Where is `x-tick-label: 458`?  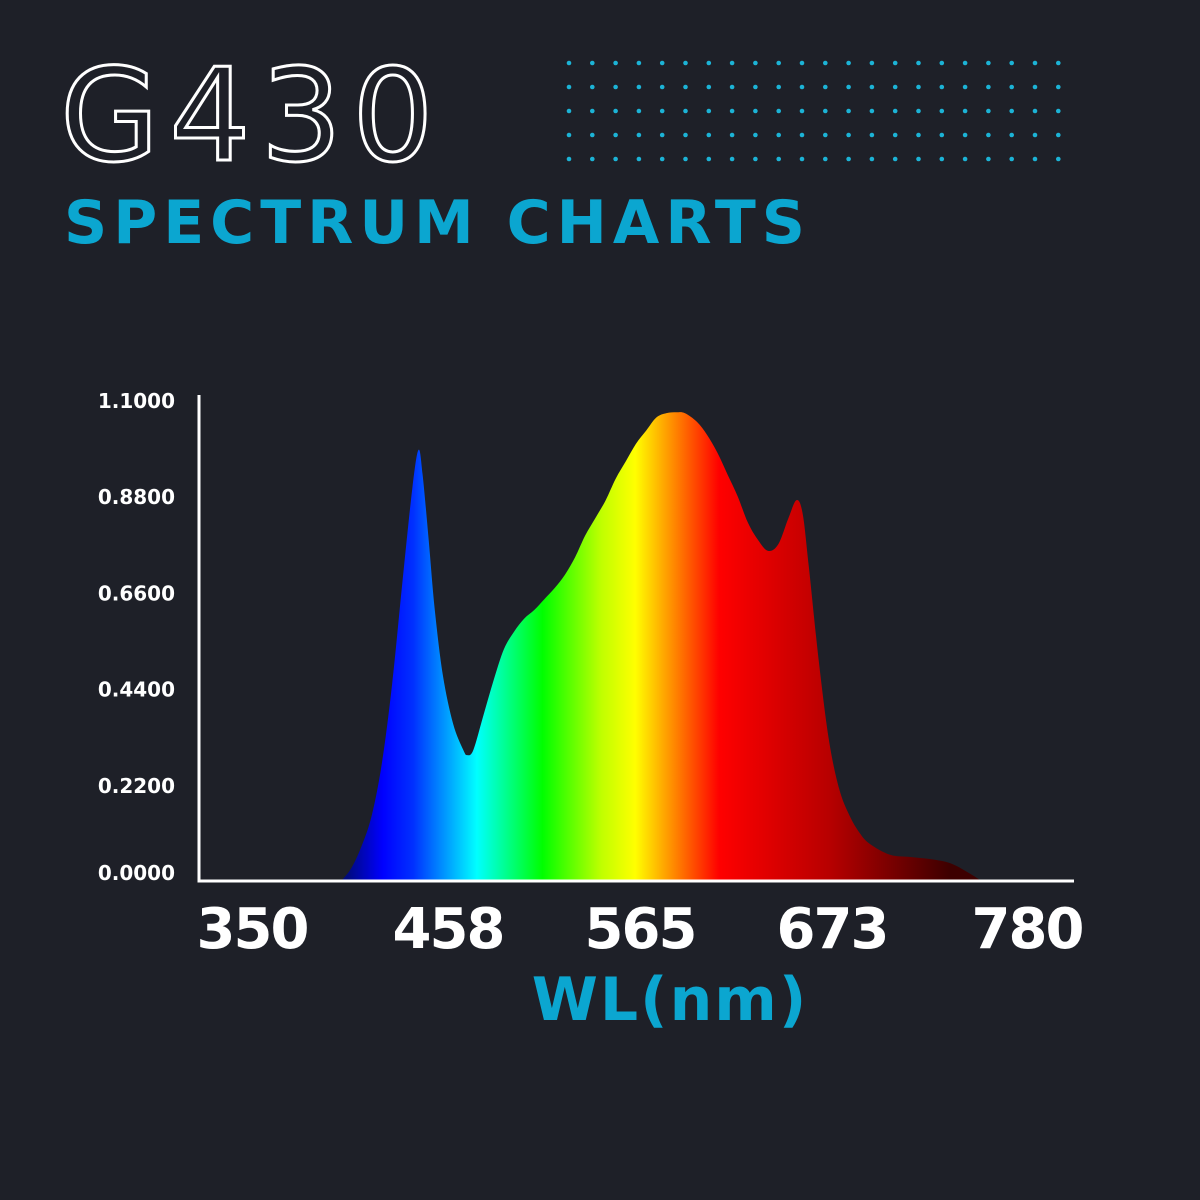 x-tick-label: 458 is located at coordinates (448, 929).